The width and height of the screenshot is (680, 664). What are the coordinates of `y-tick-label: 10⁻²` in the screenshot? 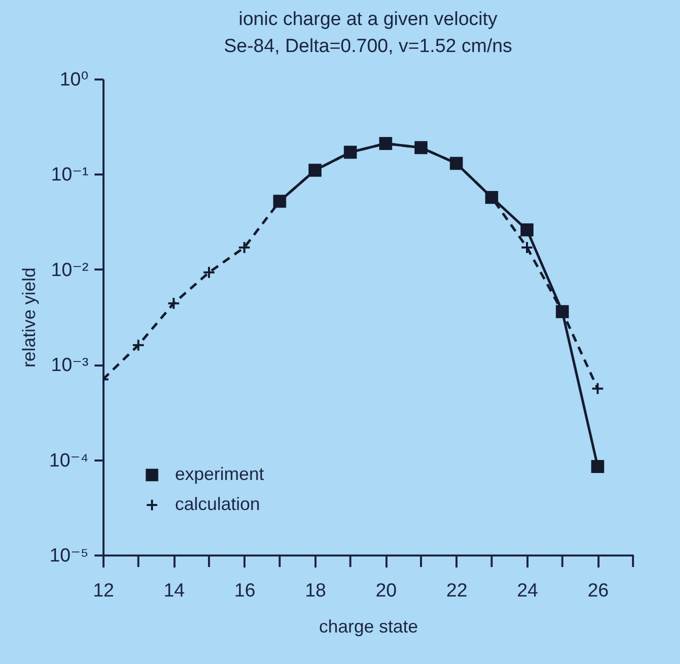 It's located at (69, 270).